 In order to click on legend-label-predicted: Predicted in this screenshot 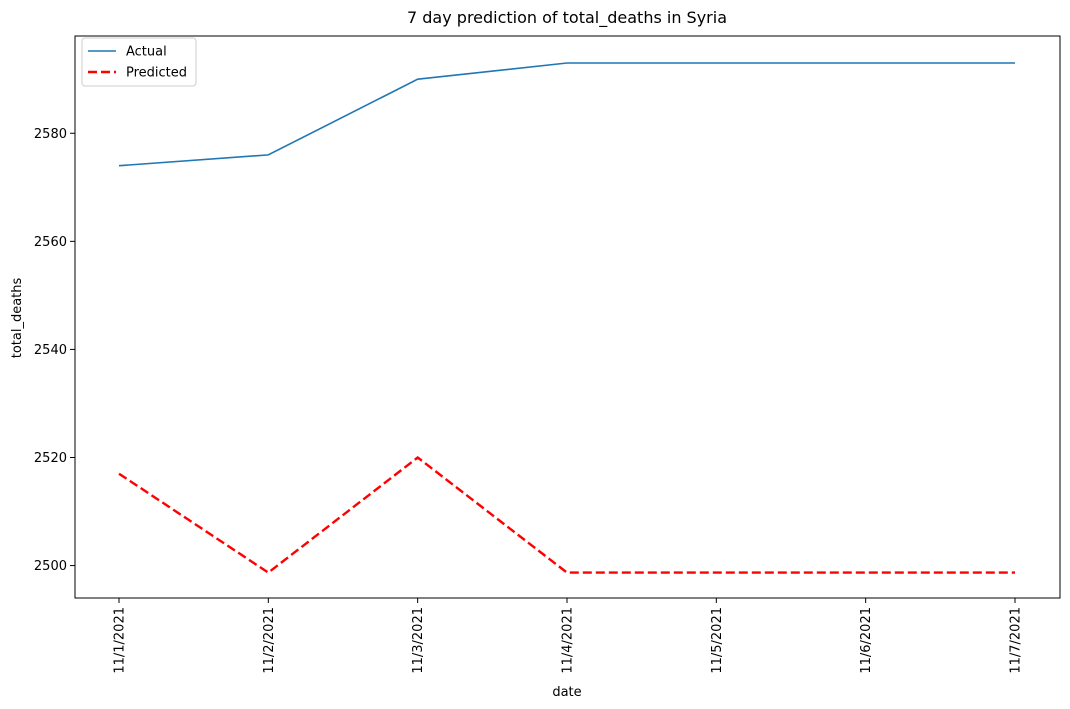, I will do `click(156, 73)`.